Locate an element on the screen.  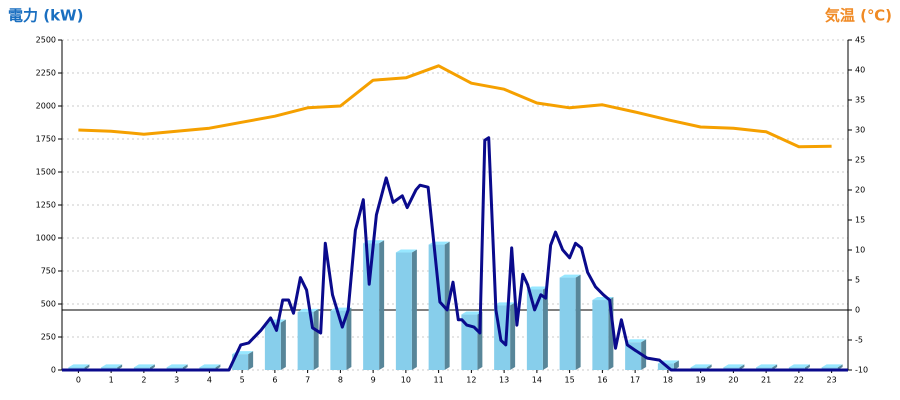
x-tick-label: 5 is located at coordinates (242, 380).